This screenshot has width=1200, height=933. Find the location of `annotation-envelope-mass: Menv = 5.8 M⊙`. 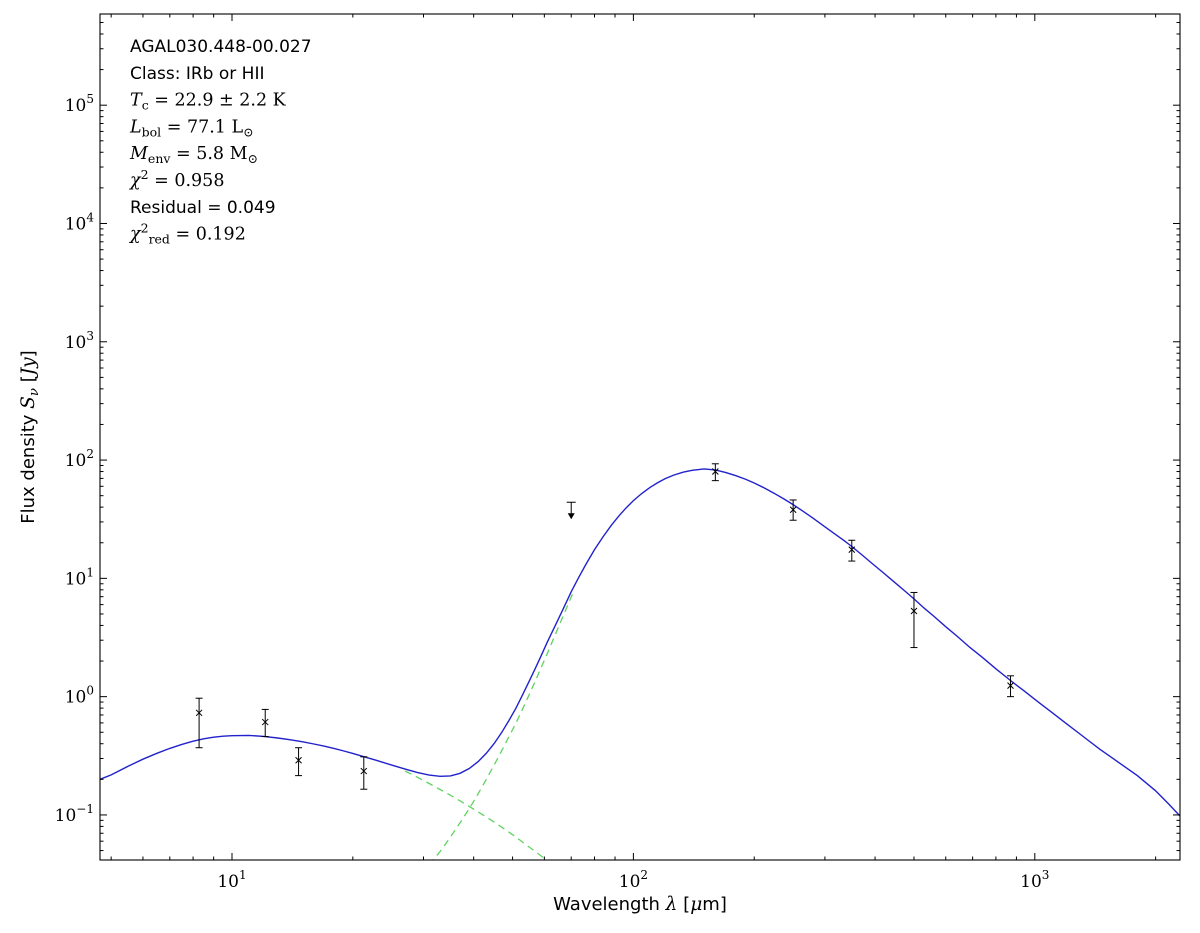

annotation-envelope-mass: Menv = 5.8 M⊙ is located at coordinates (193, 155).